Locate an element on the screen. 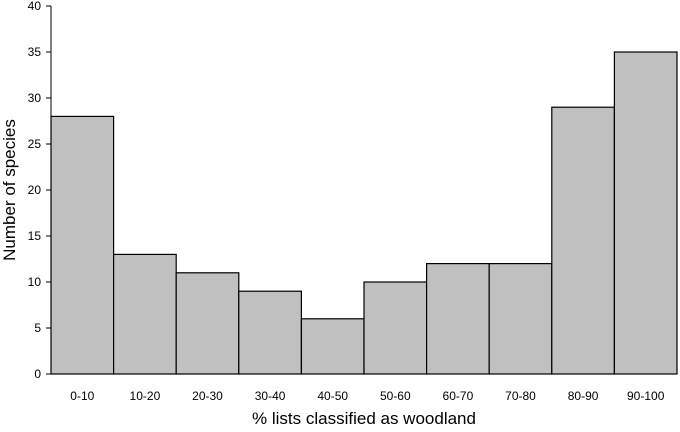 Image resolution: width=680 pixels, height=432 pixels. y-tick-label: 5 is located at coordinates (37, 328).